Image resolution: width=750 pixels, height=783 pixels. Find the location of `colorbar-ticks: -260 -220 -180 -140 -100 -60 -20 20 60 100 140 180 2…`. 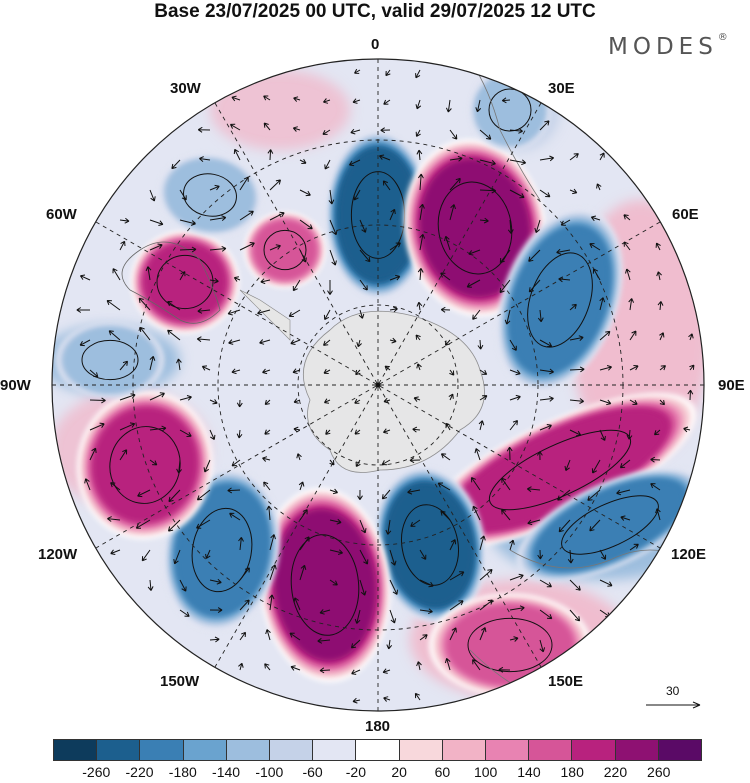

colorbar-ticks: -260 -220 -180 -140 -100 -60 -20 20 60 100 140 180 2… is located at coordinates (375, 773).